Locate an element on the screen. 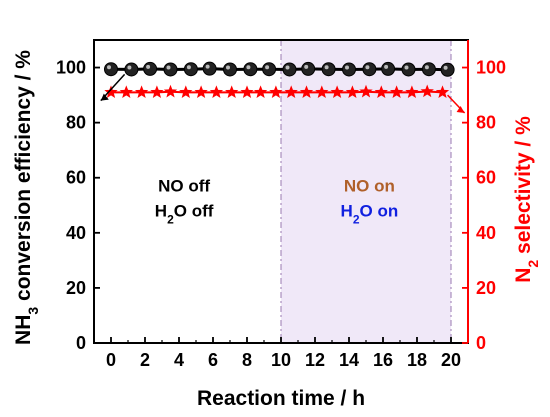 This screenshot has width=550, height=417. x-tick-label-10: 10 is located at coordinates (281, 360).